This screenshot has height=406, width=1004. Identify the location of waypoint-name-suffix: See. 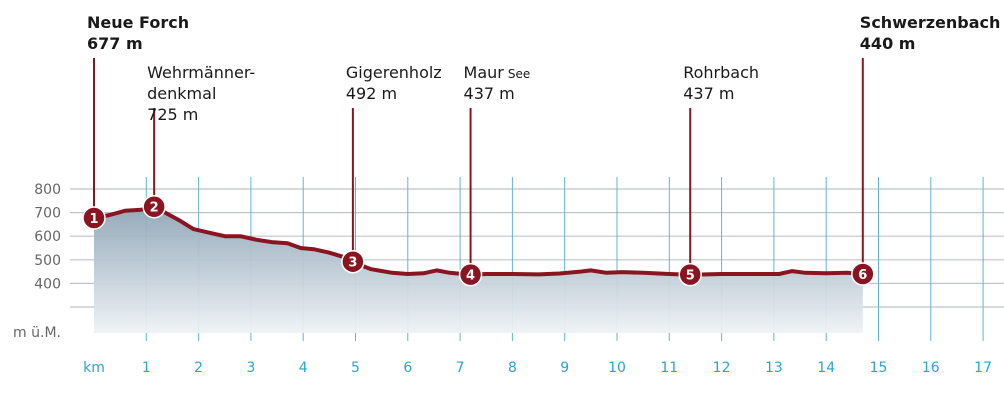
(519, 74).